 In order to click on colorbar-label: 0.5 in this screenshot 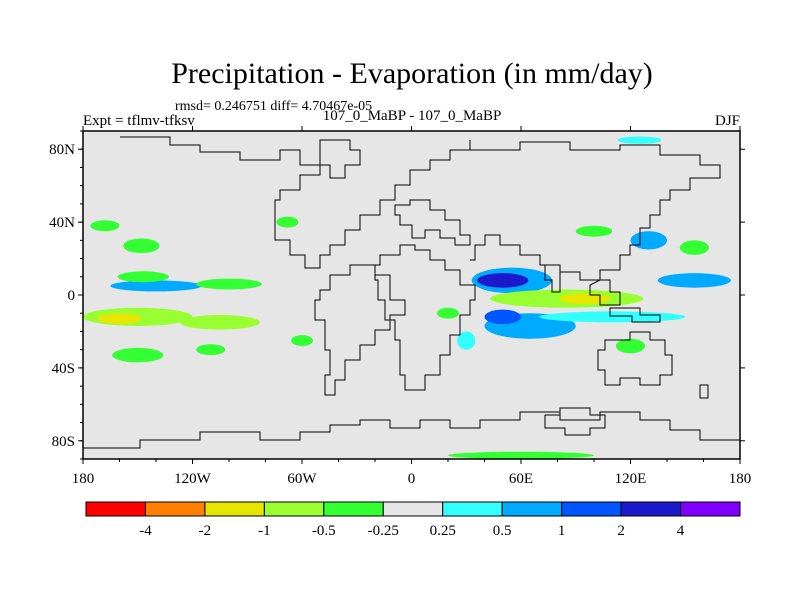, I will do `click(502, 531)`.